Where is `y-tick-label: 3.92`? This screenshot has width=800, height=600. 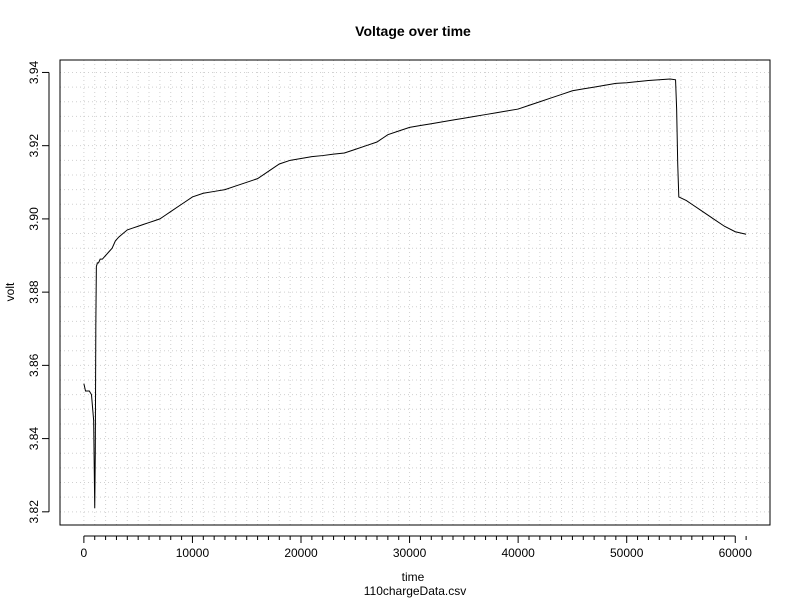 y-tick-label: 3.92 is located at coordinates (34, 146).